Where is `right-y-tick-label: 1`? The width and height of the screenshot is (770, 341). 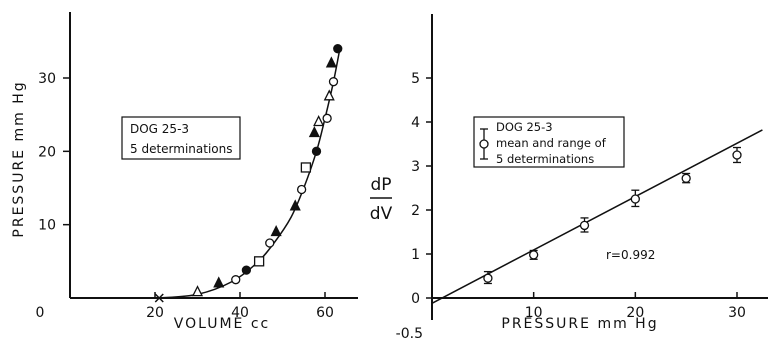
right-y-tick-label: 1 is located at coordinates (415, 255).